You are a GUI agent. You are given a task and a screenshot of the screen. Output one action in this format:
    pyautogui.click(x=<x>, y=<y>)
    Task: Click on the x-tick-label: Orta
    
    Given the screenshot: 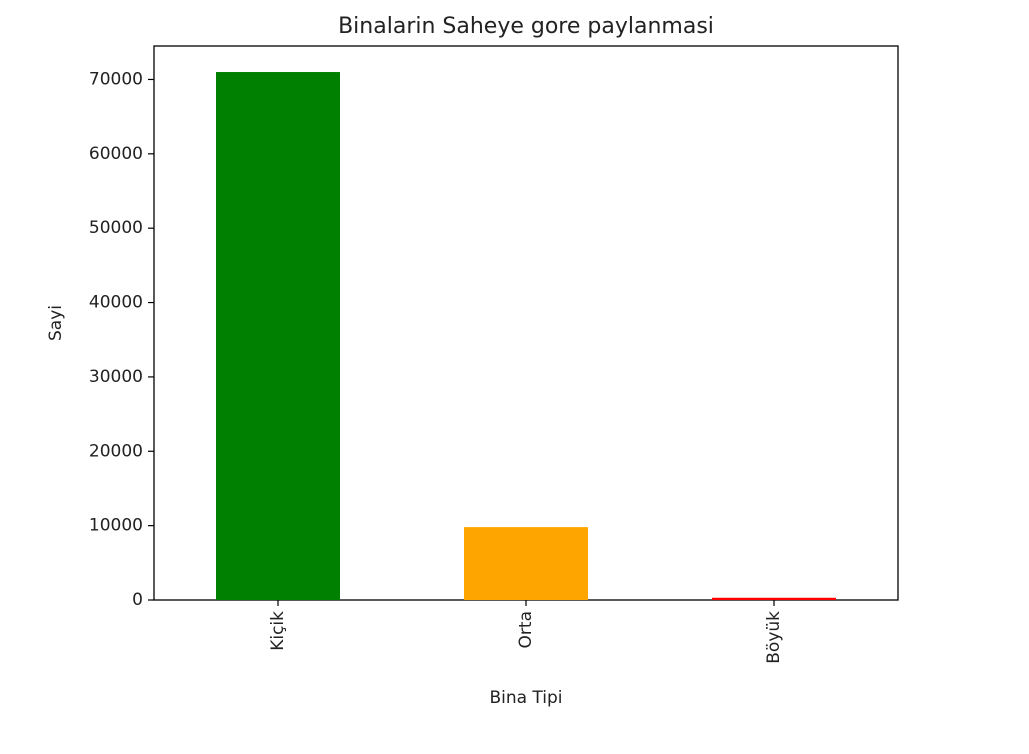 What is the action you would take?
    pyautogui.click(x=526, y=629)
    